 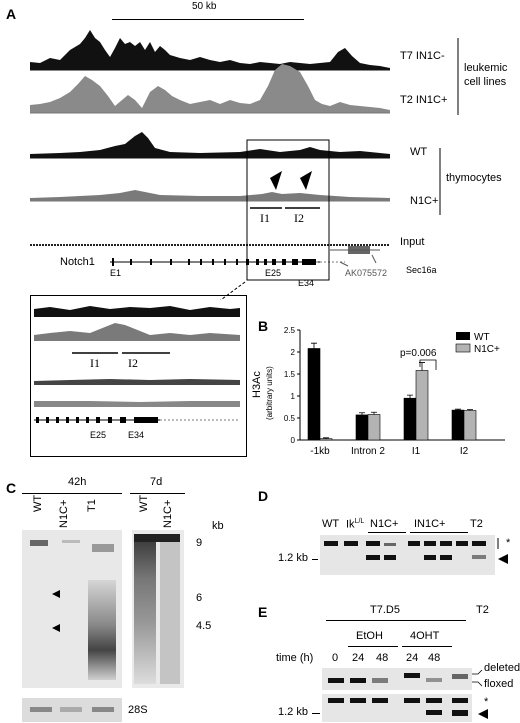 I want to click on c-marker-9: 9, so click(x=199, y=543).